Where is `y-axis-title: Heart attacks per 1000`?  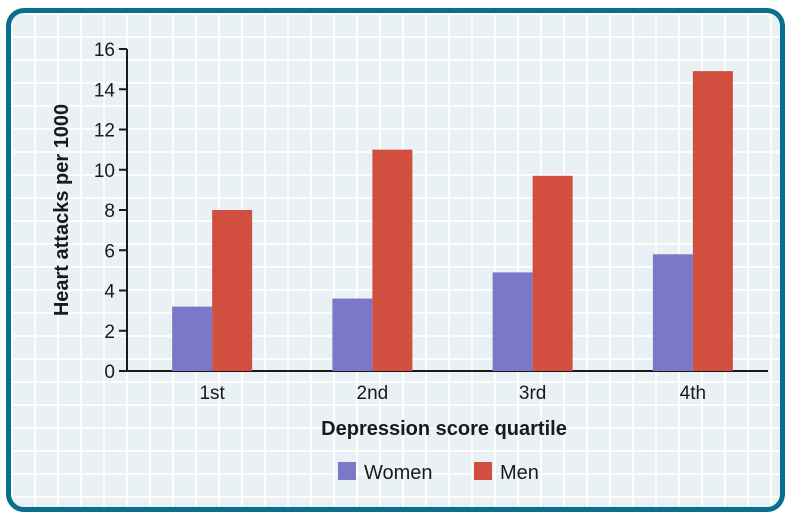 y-axis-title: Heart attacks per 1000 is located at coordinates (62, 210).